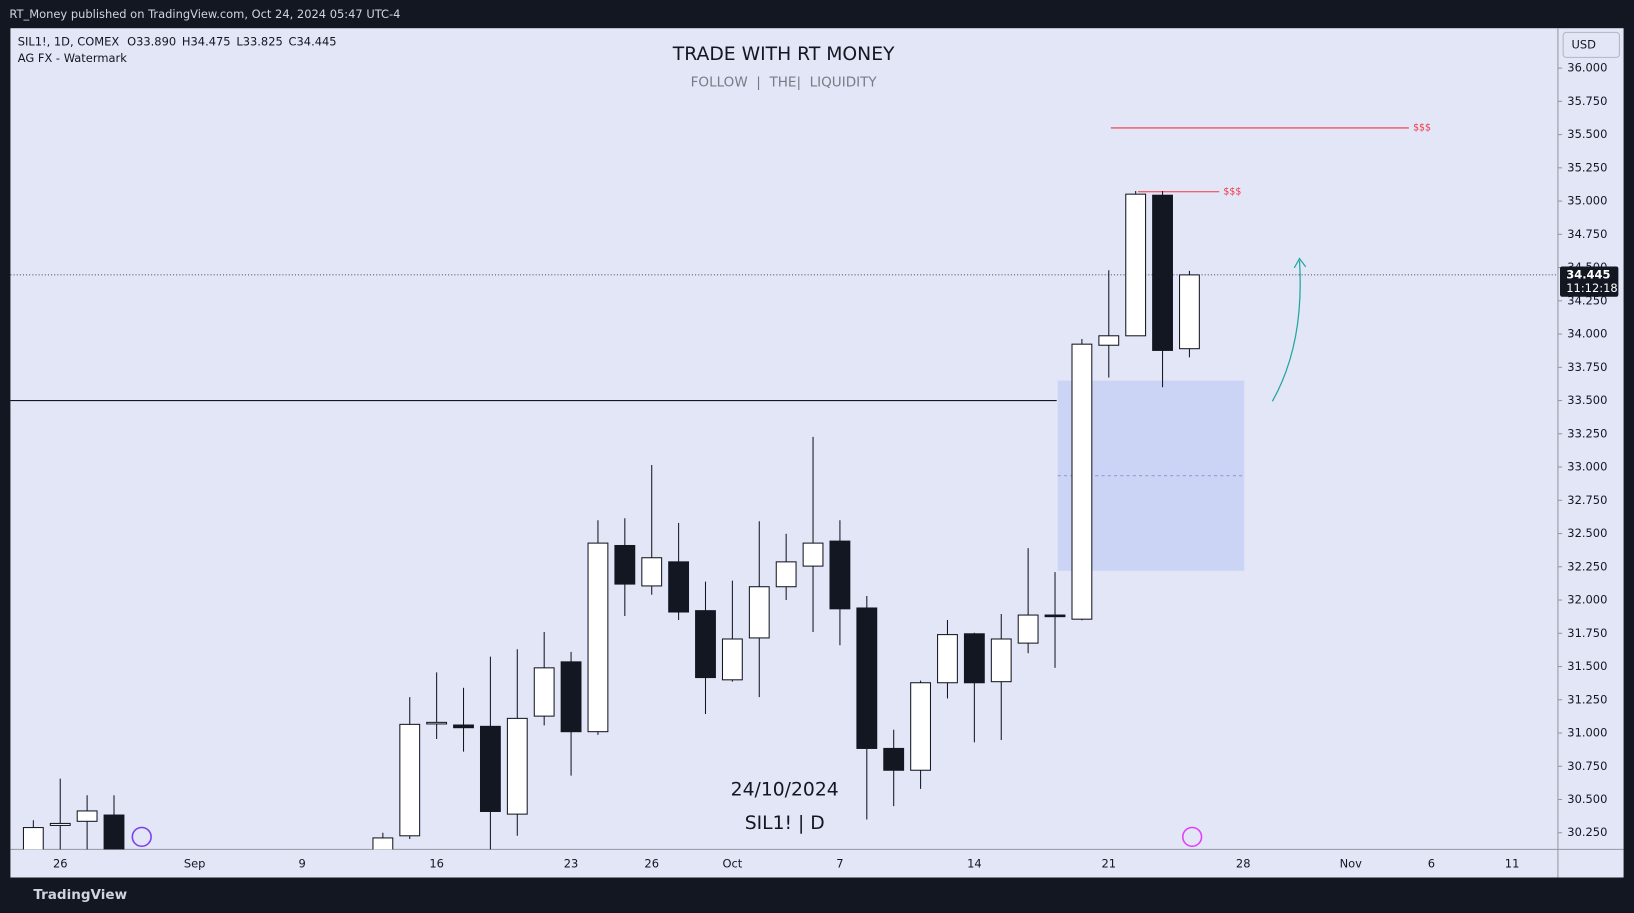 The width and height of the screenshot is (1634, 913). Describe the element at coordinates (69, 41) in the screenshot. I see `symbol: SIL1!, 1D, COMEX` at that location.